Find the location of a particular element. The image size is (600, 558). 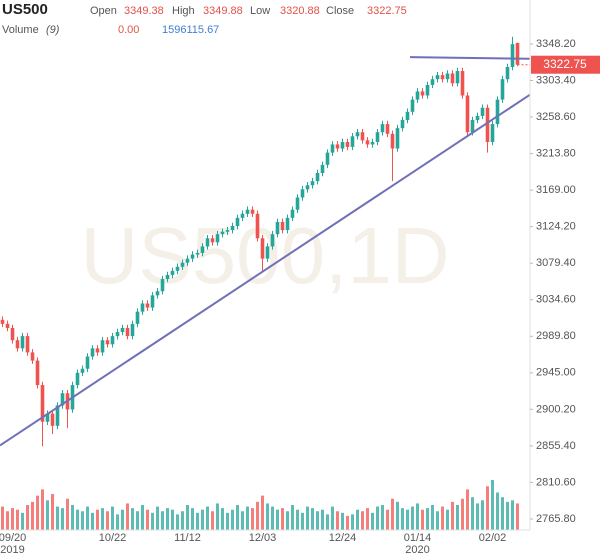

x-tick-label: 11/12 is located at coordinates (187, 538).